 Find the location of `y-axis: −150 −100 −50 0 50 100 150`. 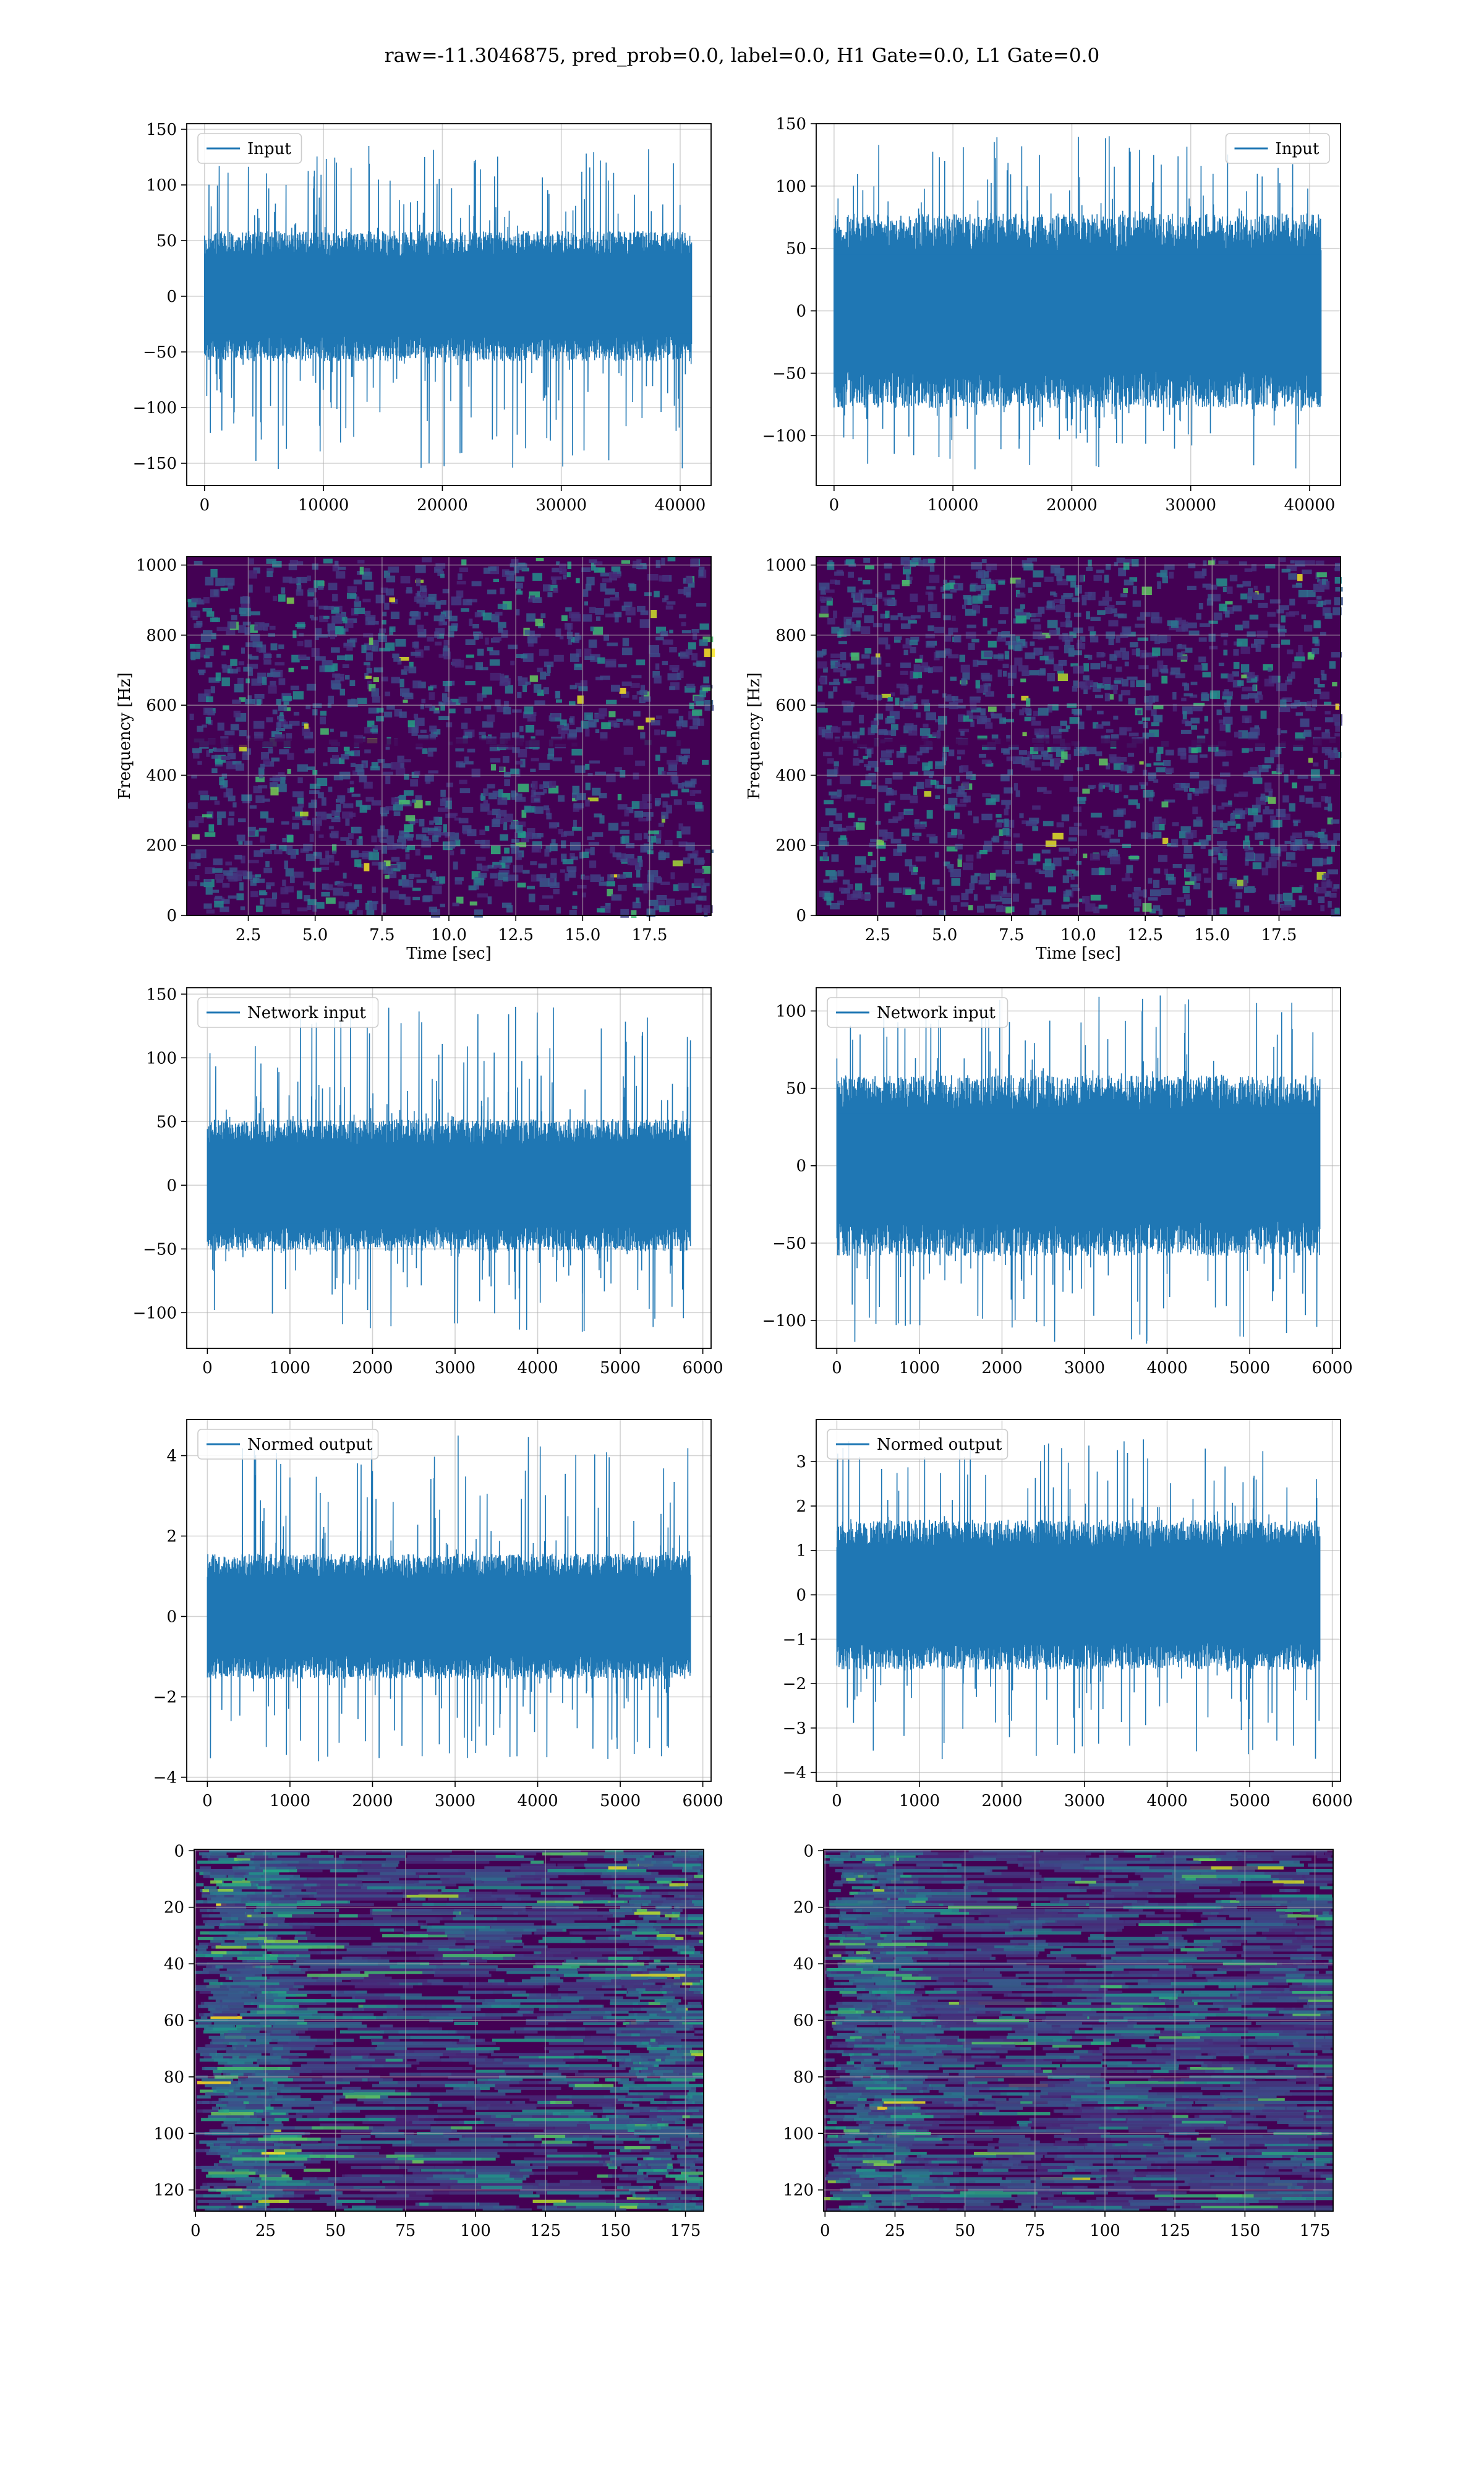

y-axis: −150 −100 −50 0 50 100 150 is located at coordinates (160, 297).